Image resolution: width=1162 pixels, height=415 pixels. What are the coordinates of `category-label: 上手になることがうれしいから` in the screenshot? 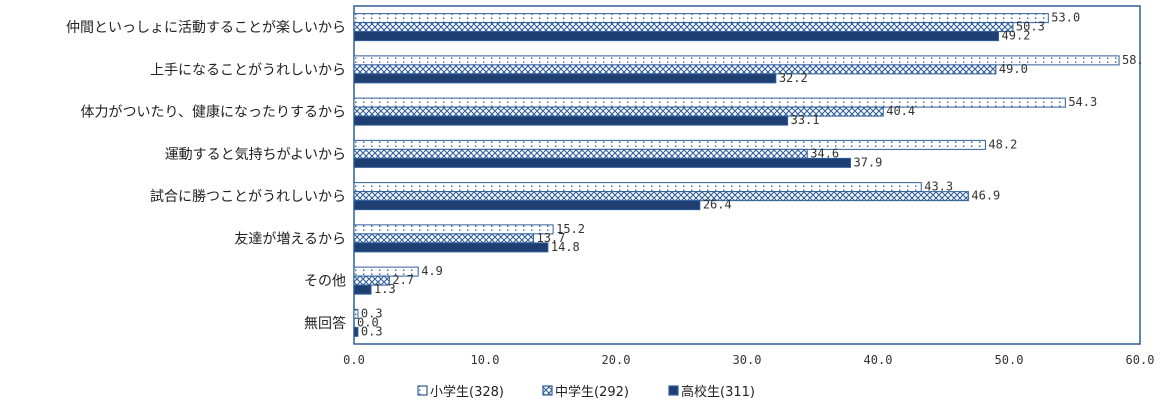 It's located at (248, 70).